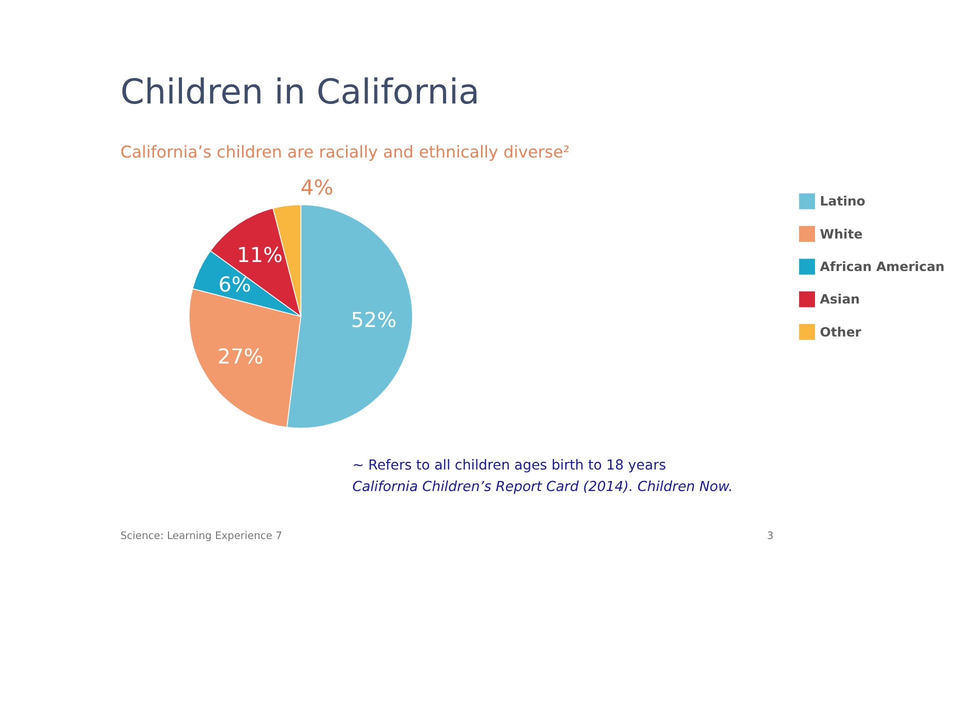 Image resolution: width=954 pixels, height=723 pixels. I want to click on text: Science: Learning Experience 7, so click(201, 536).